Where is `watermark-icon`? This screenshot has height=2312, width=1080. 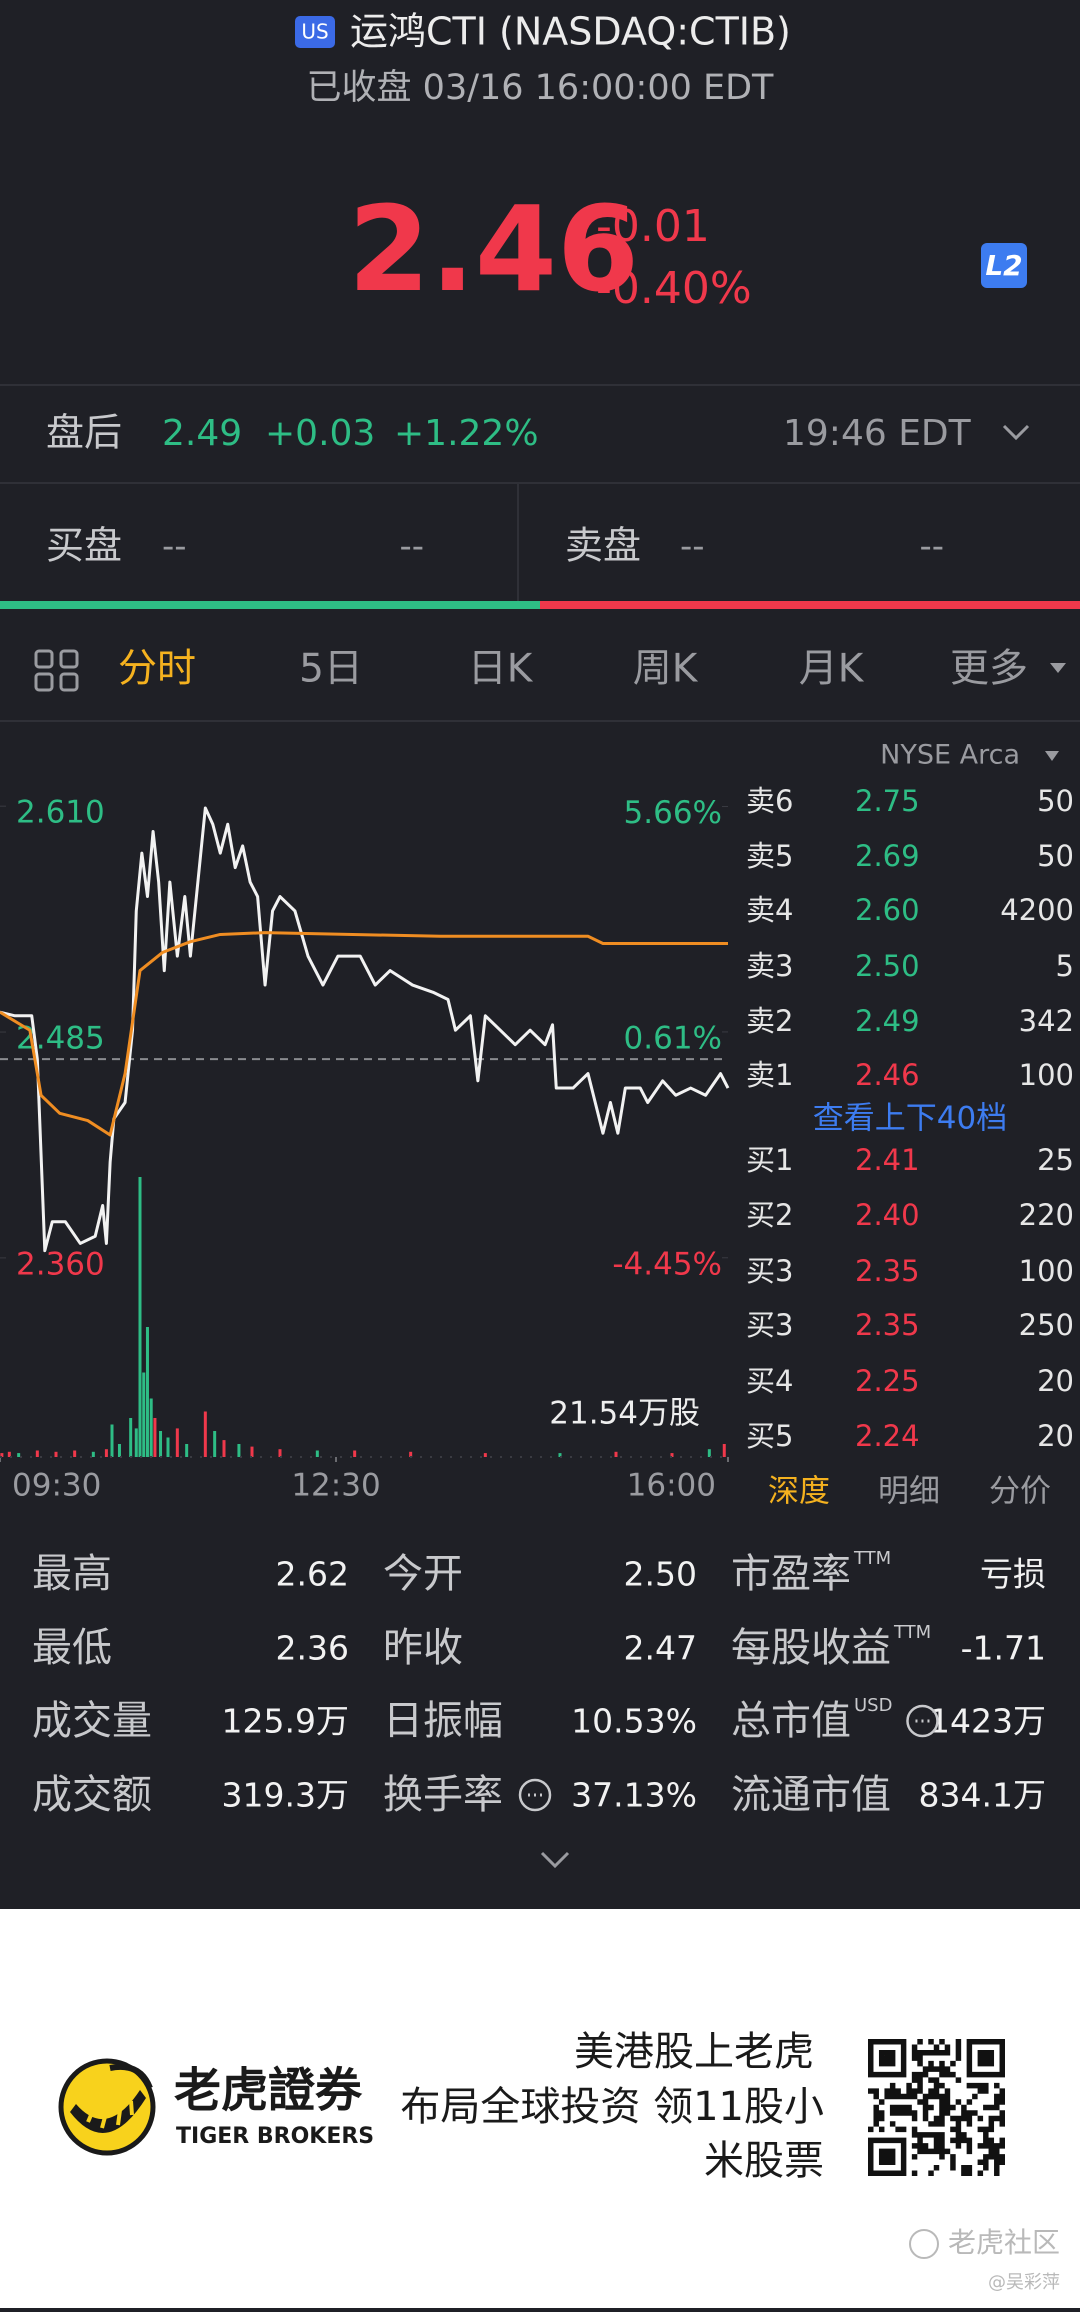
watermark-icon is located at coordinates (924, 2244).